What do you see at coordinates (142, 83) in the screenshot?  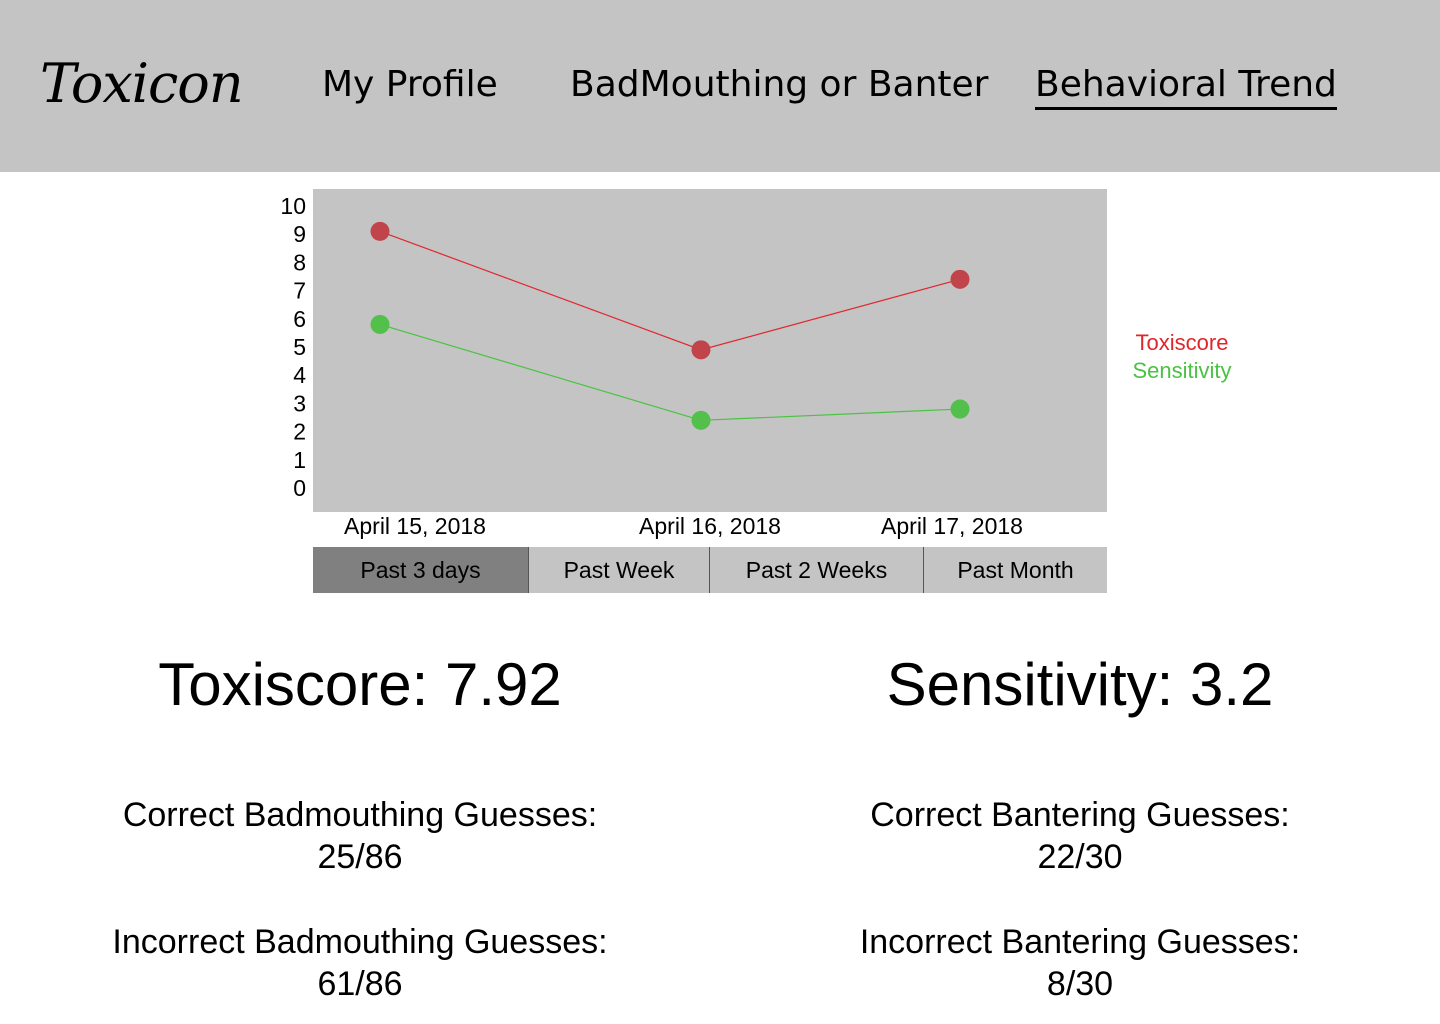 I see `app-logo: Toxicon` at bounding box center [142, 83].